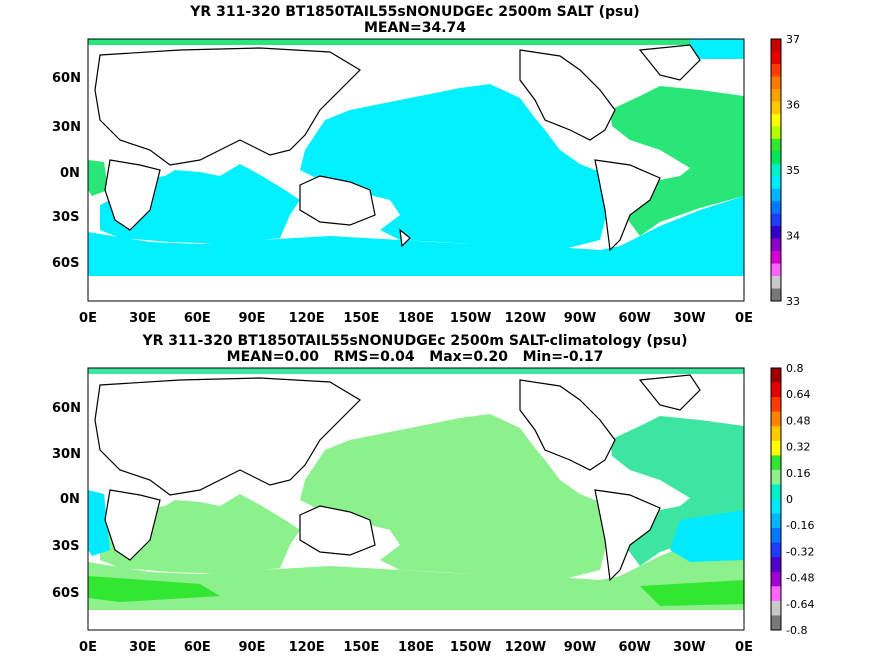 The width and height of the screenshot is (875, 656). Describe the element at coordinates (455, 167) in the screenshot. I see `panel1-pacific-ocean` at that location.